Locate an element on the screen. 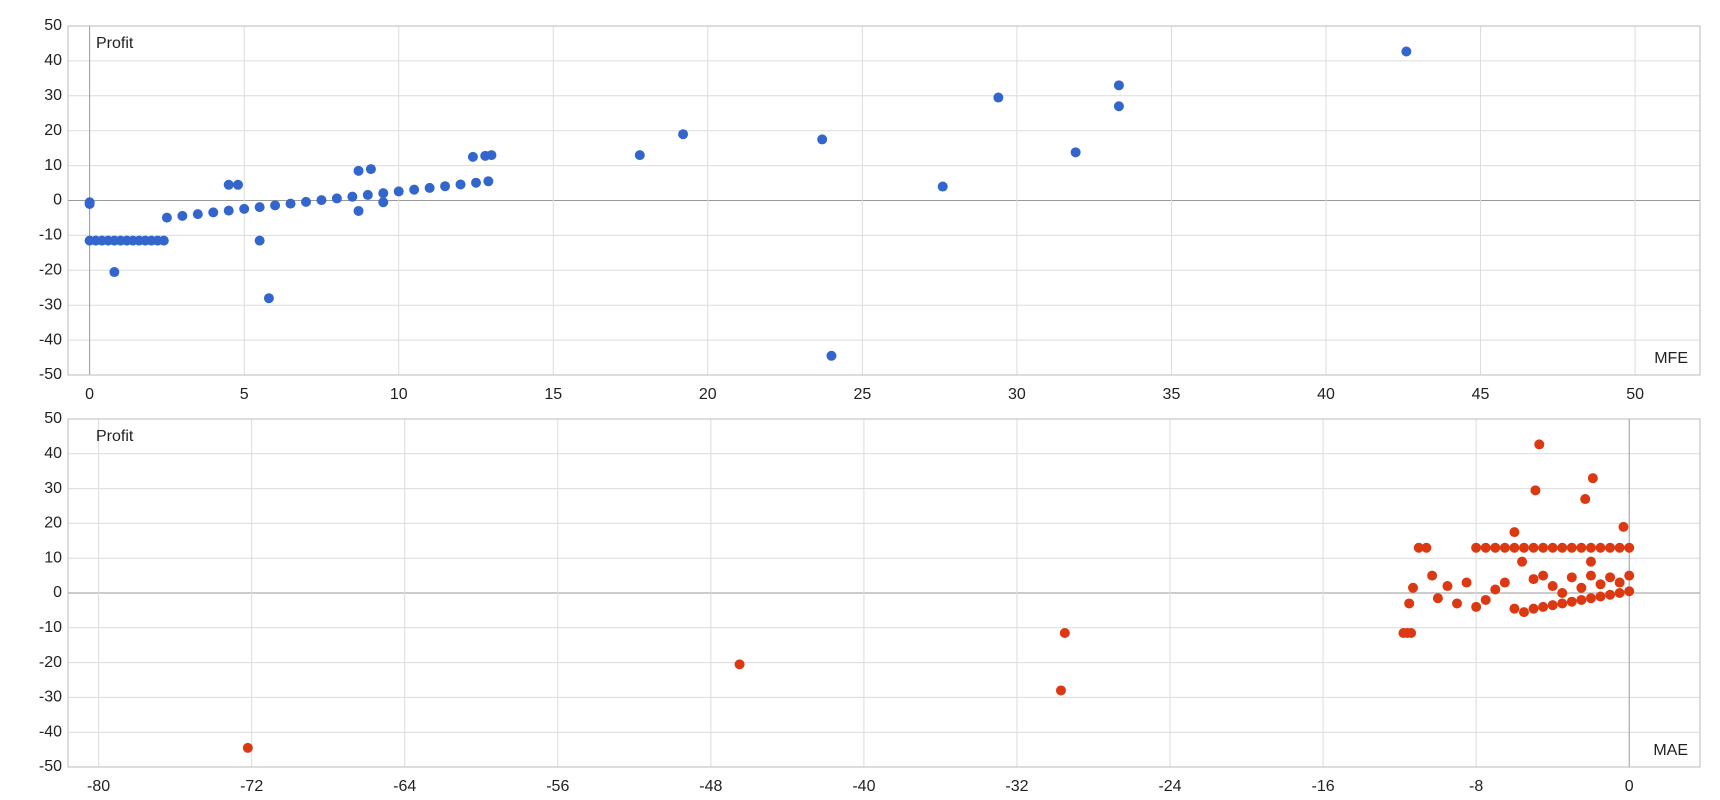 The height and width of the screenshot is (800, 1720). x-tick-label: 25 is located at coordinates (862, 394).